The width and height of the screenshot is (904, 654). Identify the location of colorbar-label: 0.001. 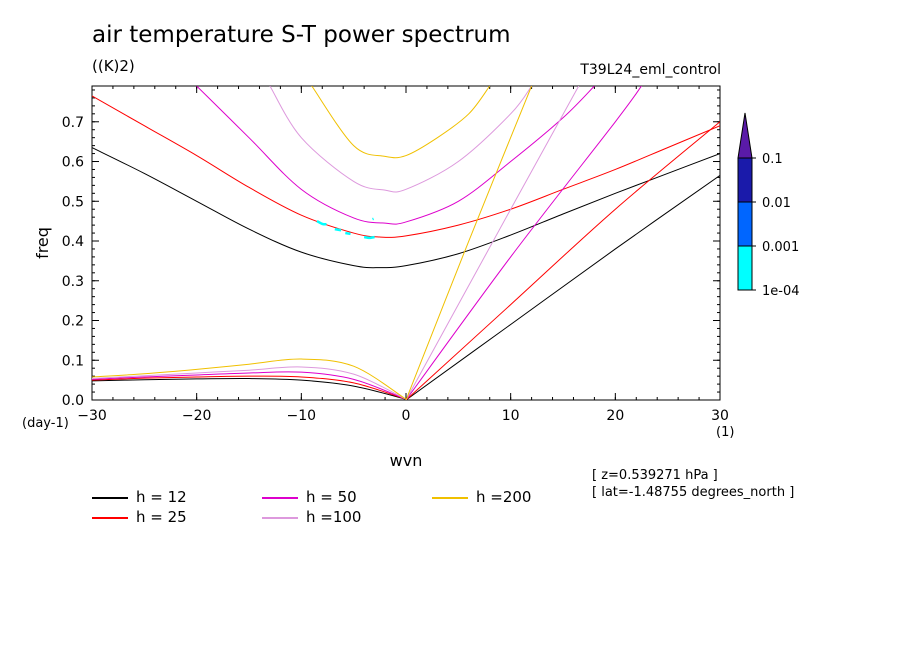
(780, 247).